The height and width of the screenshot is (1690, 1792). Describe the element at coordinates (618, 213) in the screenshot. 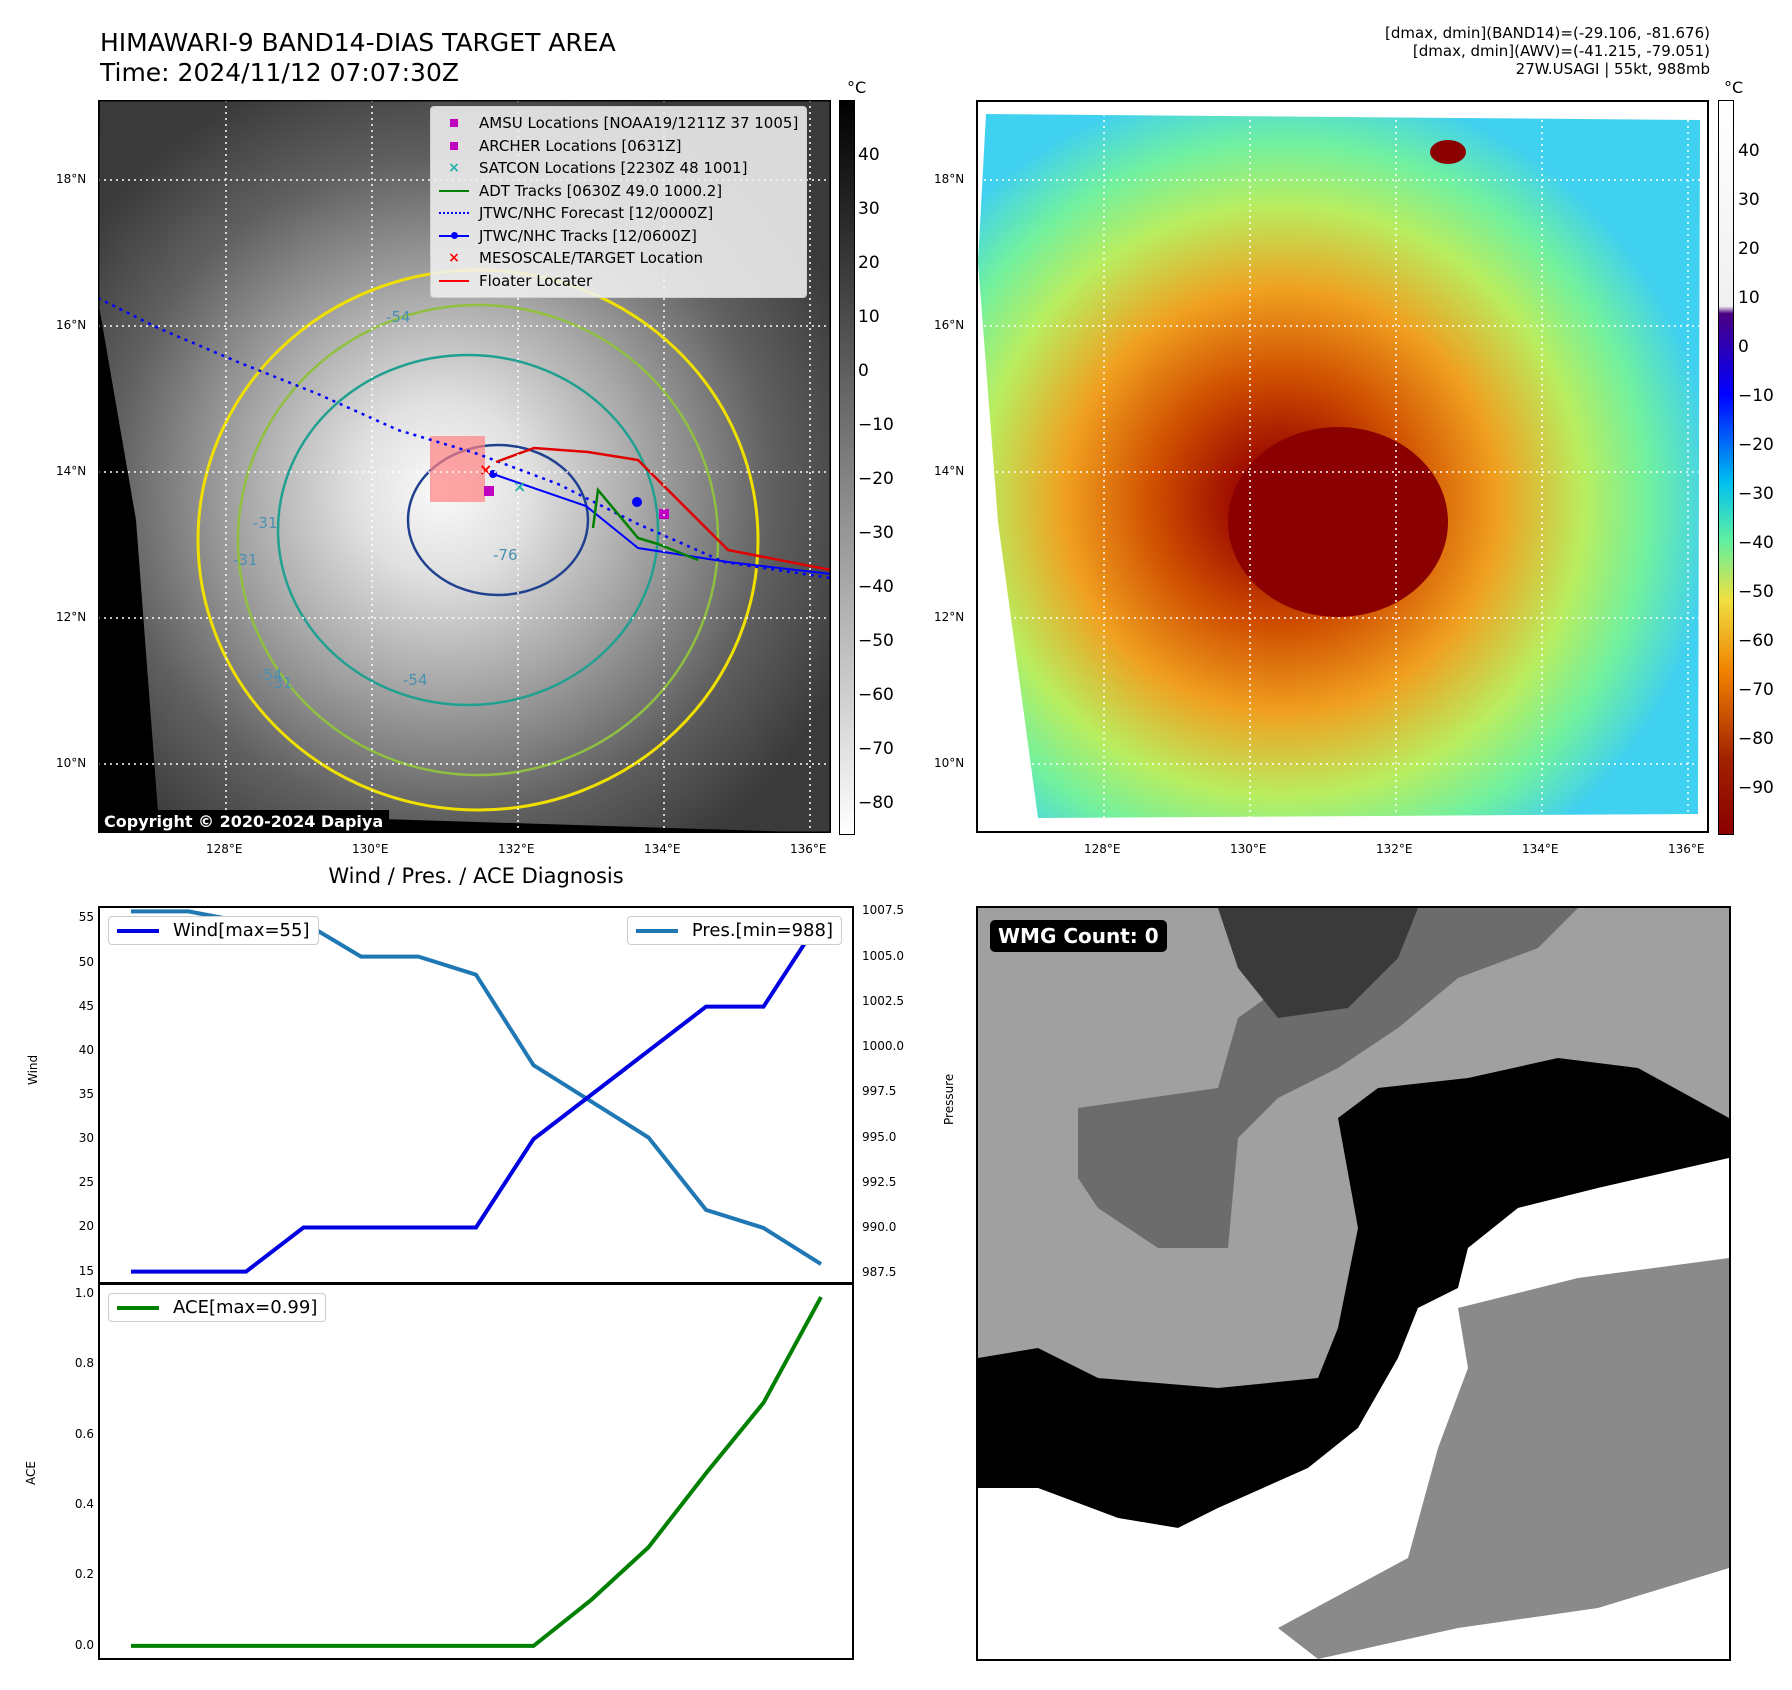

I see `legend-jtwc-forecast: JTWC/NHC Forecast [12/0000Z]` at that location.